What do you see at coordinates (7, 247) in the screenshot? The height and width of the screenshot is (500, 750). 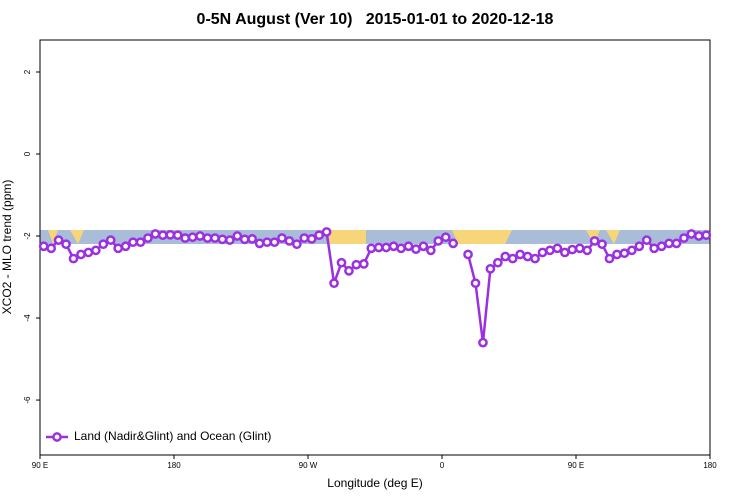 I see `y-axis-label: XCO2 - MLO trend (ppm)` at bounding box center [7, 247].